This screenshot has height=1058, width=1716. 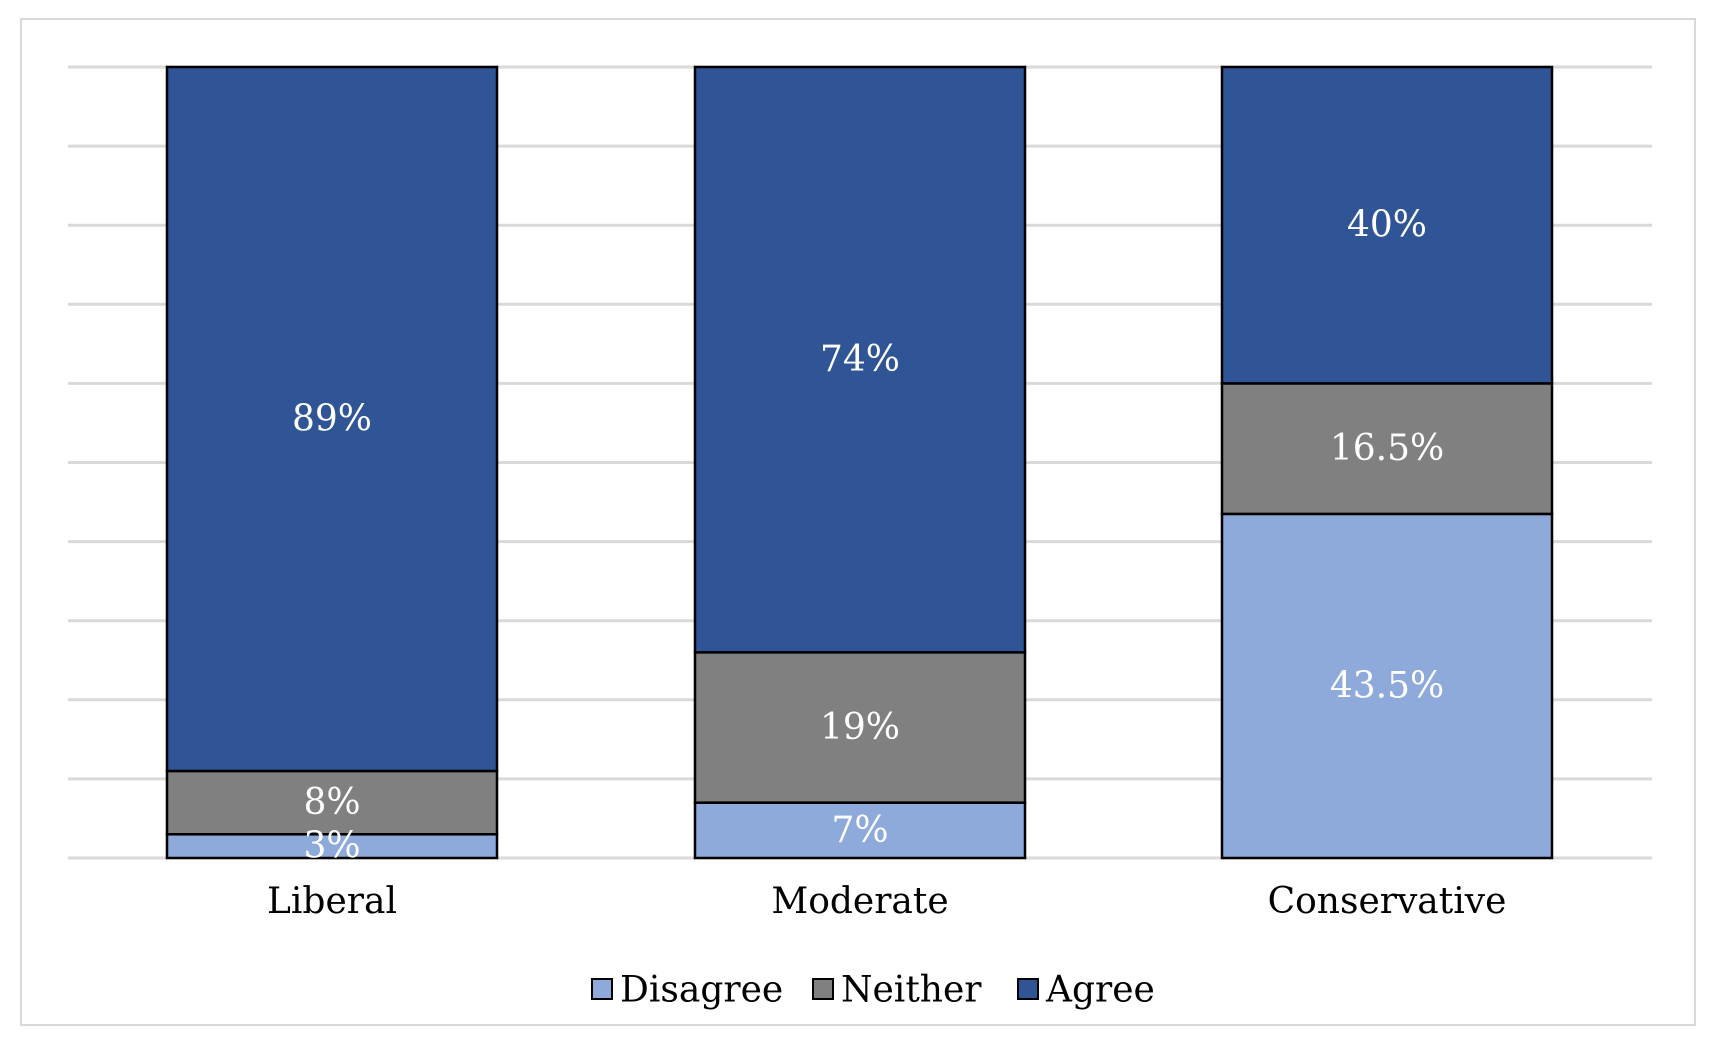 What do you see at coordinates (859, 901) in the screenshot?
I see `category-label: Moderate` at bounding box center [859, 901].